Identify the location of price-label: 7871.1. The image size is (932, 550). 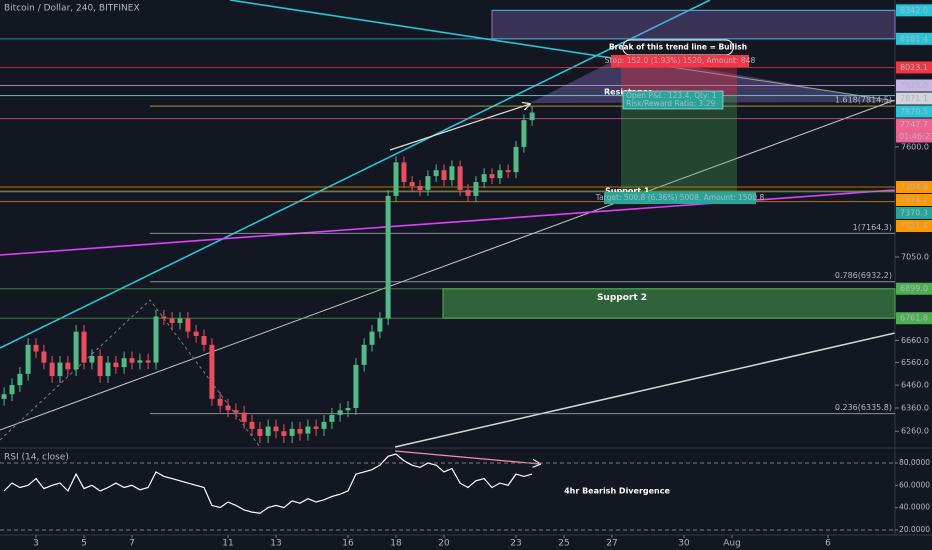
(914, 98).